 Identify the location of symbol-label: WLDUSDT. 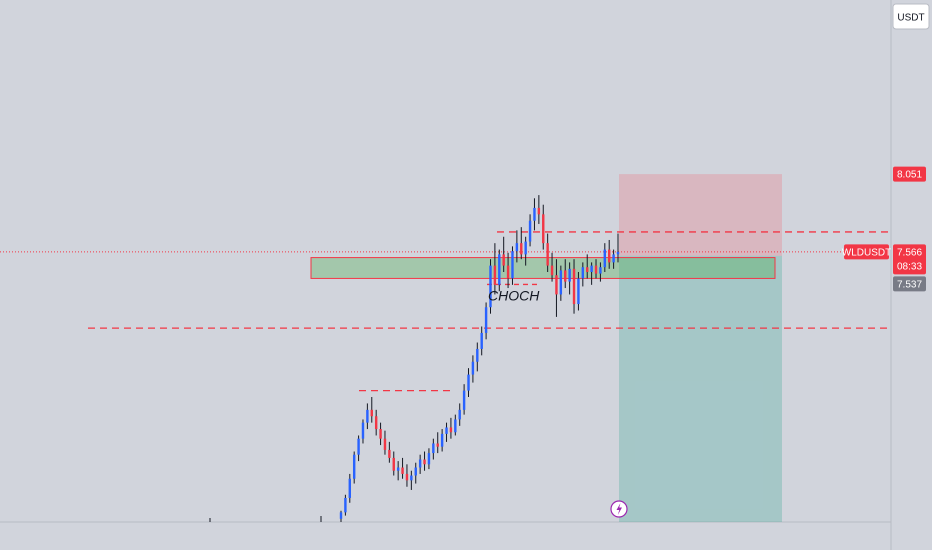
(866, 252).